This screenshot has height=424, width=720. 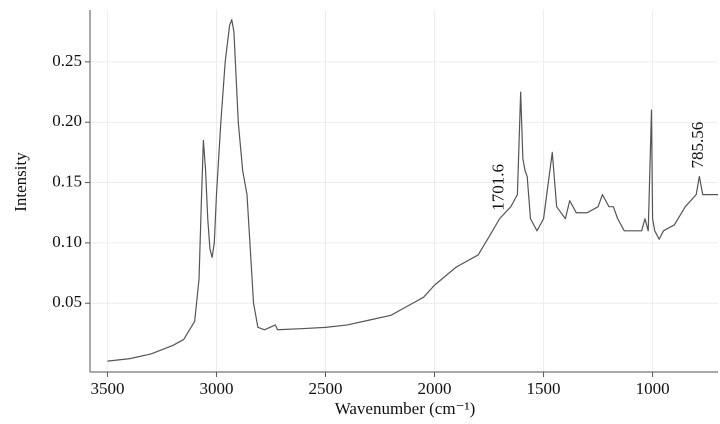 What do you see at coordinates (544, 388) in the screenshot?
I see `x-tick-label: 1500` at bounding box center [544, 388].